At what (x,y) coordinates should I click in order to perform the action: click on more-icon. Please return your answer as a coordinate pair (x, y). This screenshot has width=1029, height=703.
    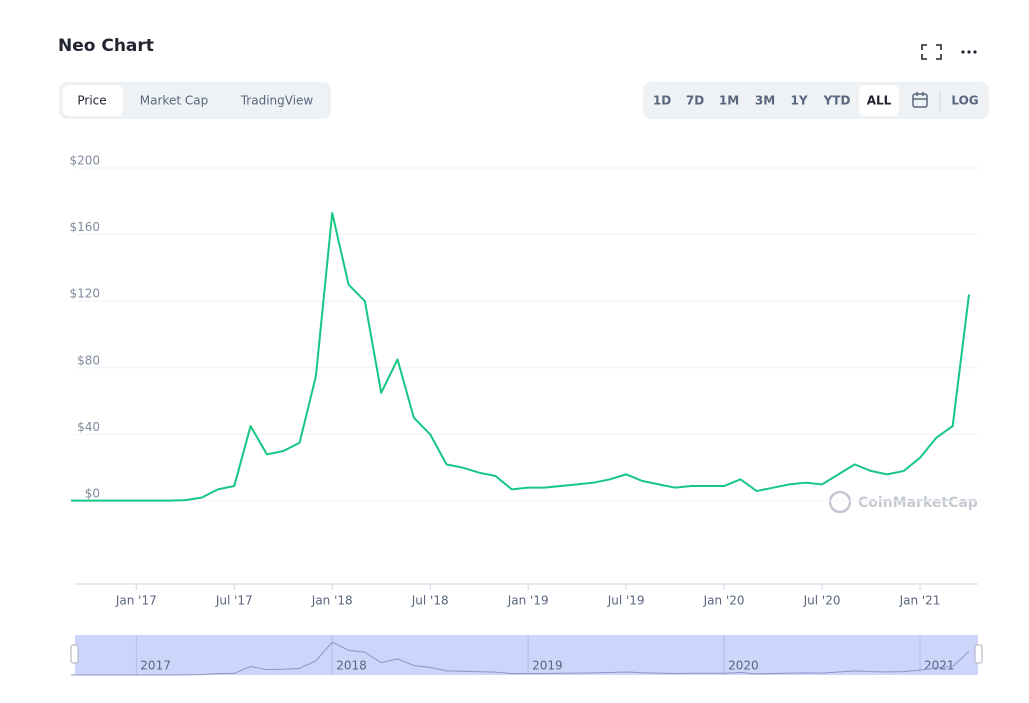
    Looking at the image, I should click on (969, 52).